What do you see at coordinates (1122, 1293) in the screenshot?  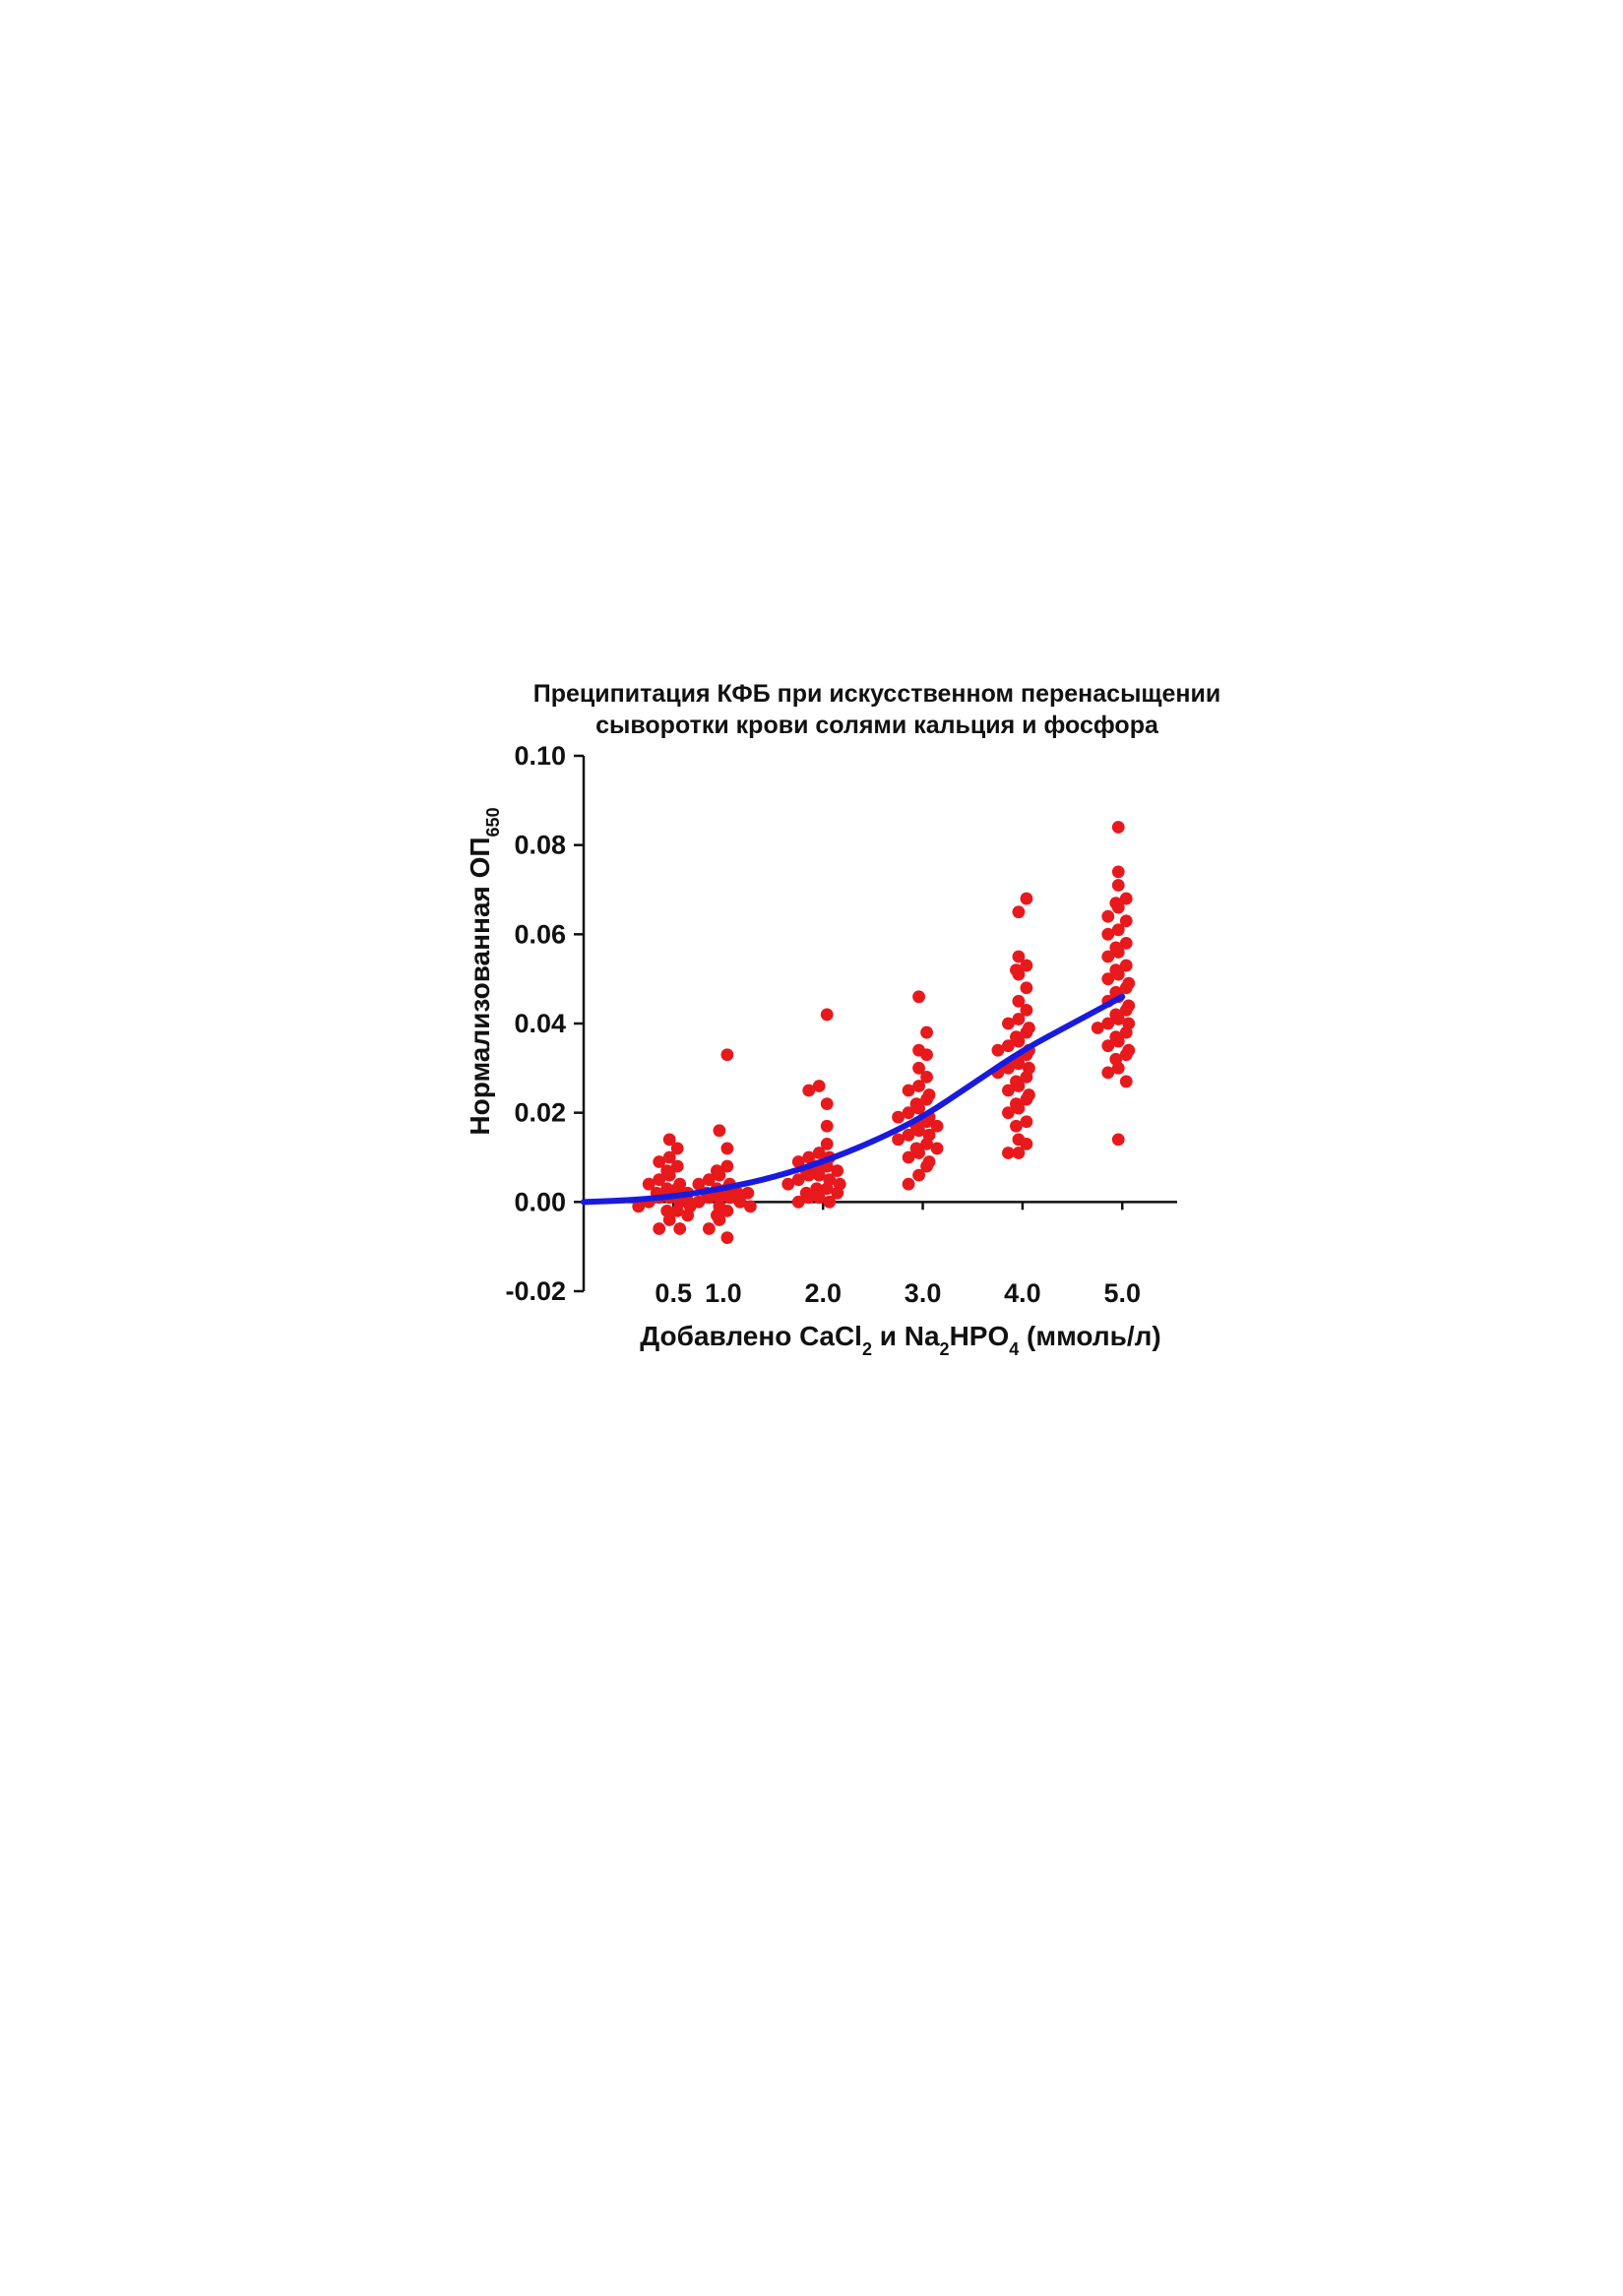 I see `x-tick-label: 5.0` at bounding box center [1122, 1293].